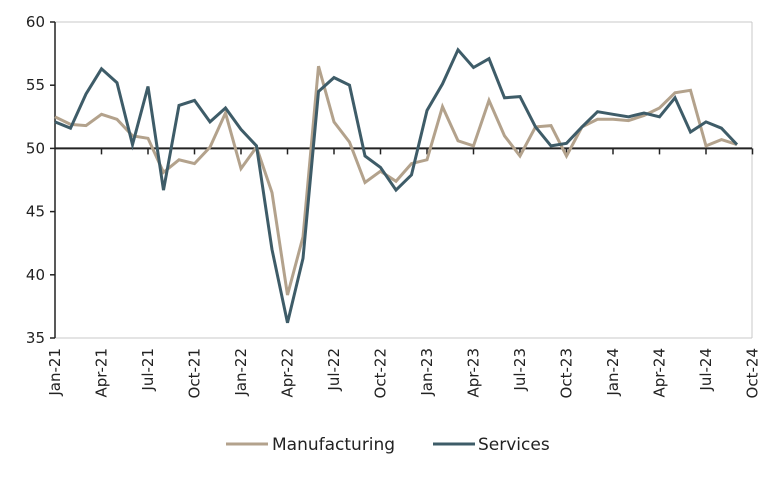  I want to click on x-tick-label: Oct-21, so click(195, 373).